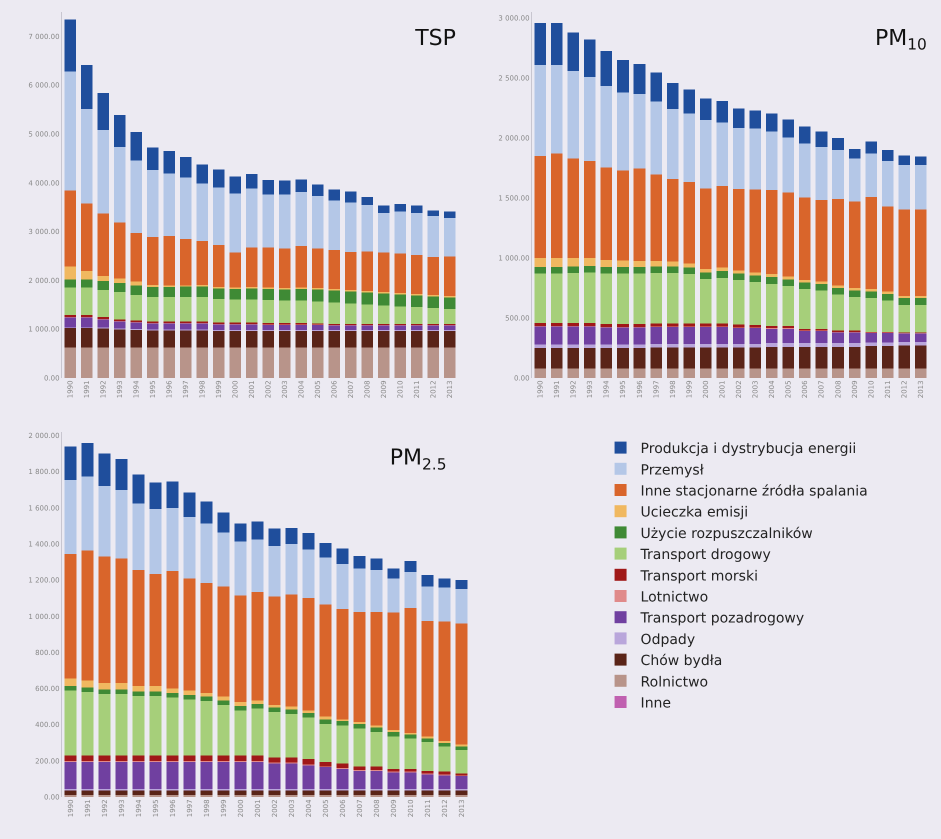  What do you see at coordinates (672, 470) in the screenshot?
I see `legend-label: Przemysł` at bounding box center [672, 470].